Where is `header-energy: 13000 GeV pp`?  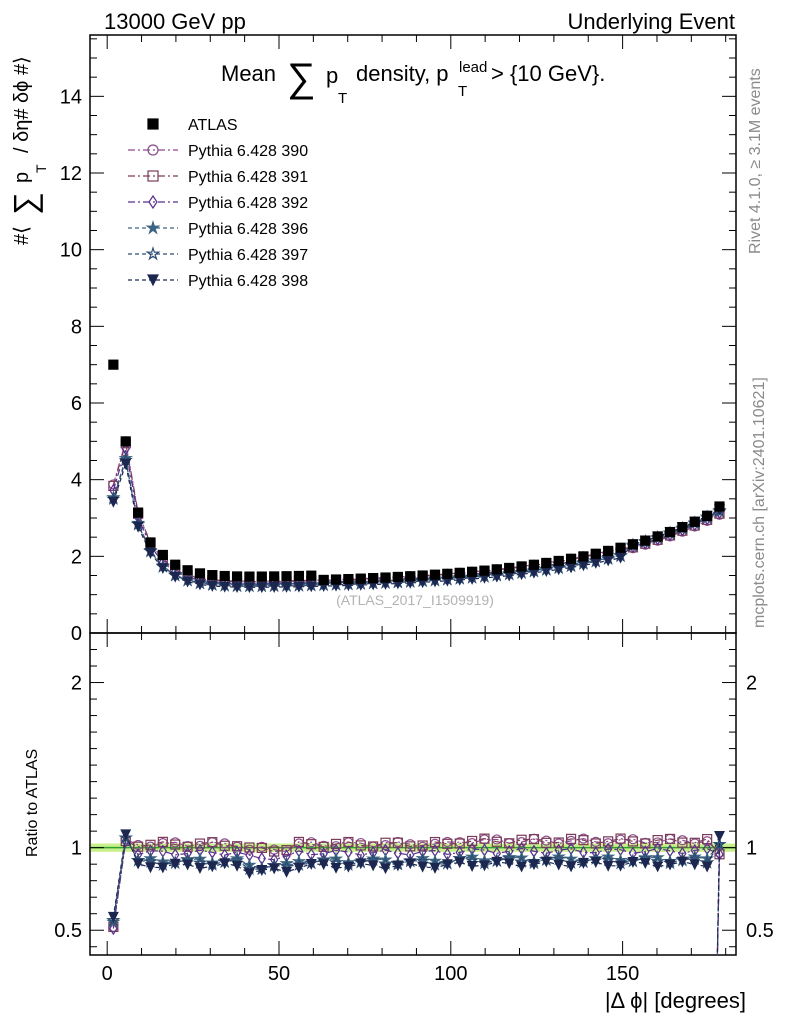
header-energy: 13000 GeV pp is located at coordinates (175, 21).